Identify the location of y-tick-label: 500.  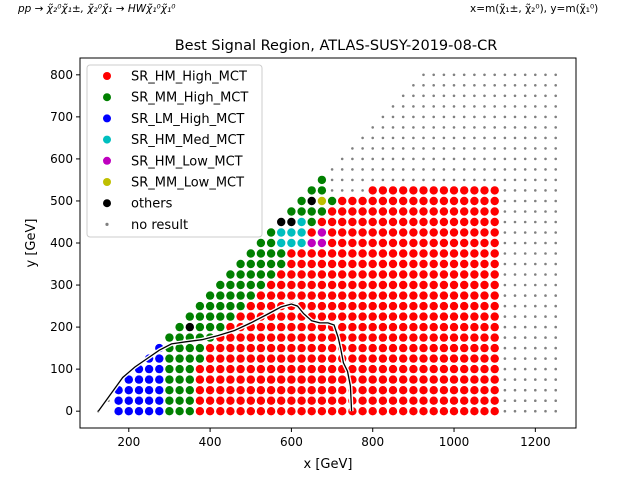
(61, 201).